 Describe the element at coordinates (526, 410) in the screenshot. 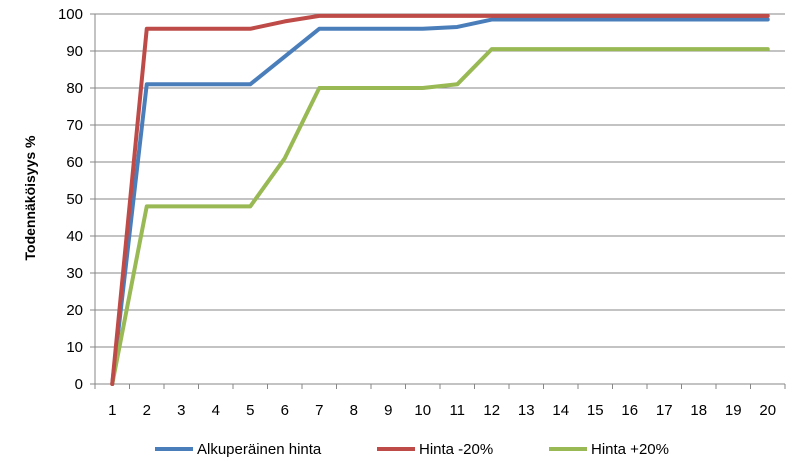

I see `x-tick-label: 13` at that location.